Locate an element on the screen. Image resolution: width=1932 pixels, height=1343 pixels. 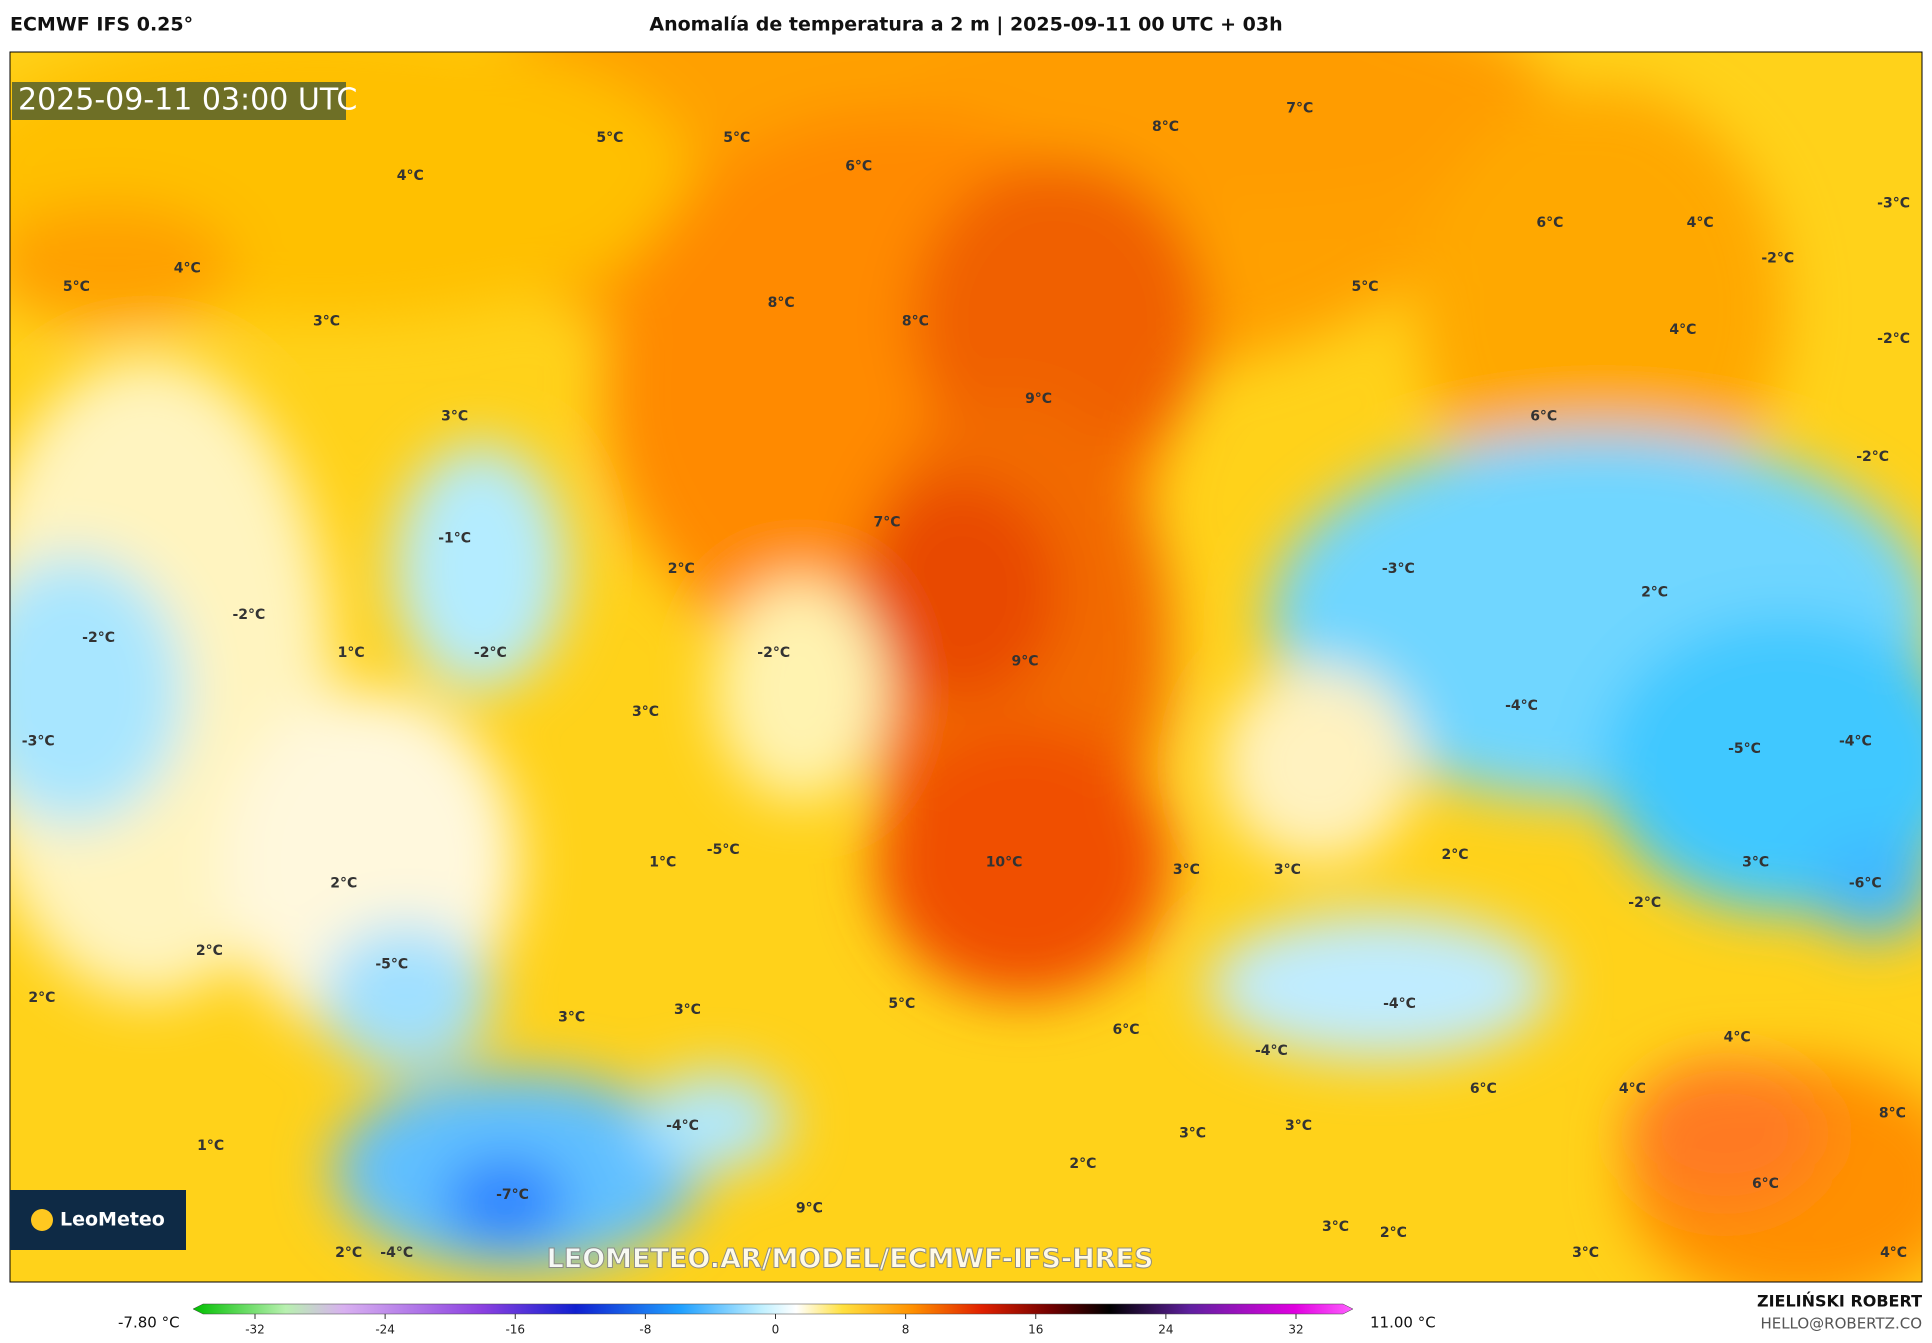
logo-sun is located at coordinates (42, 1220).